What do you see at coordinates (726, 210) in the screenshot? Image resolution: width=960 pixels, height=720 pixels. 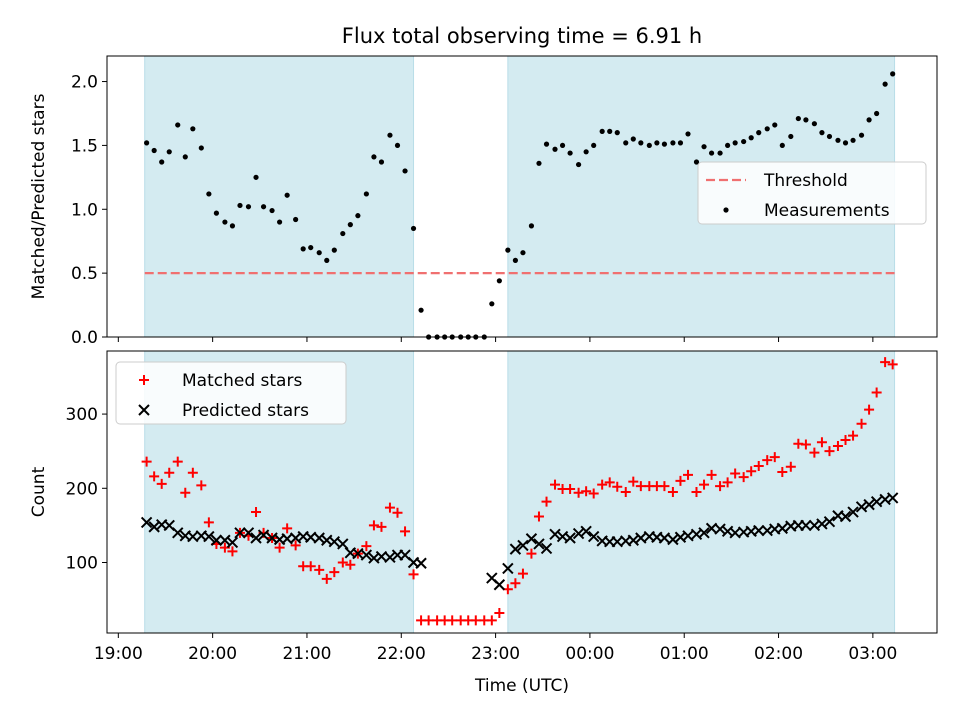 I see `legend-marker` at bounding box center [726, 210].